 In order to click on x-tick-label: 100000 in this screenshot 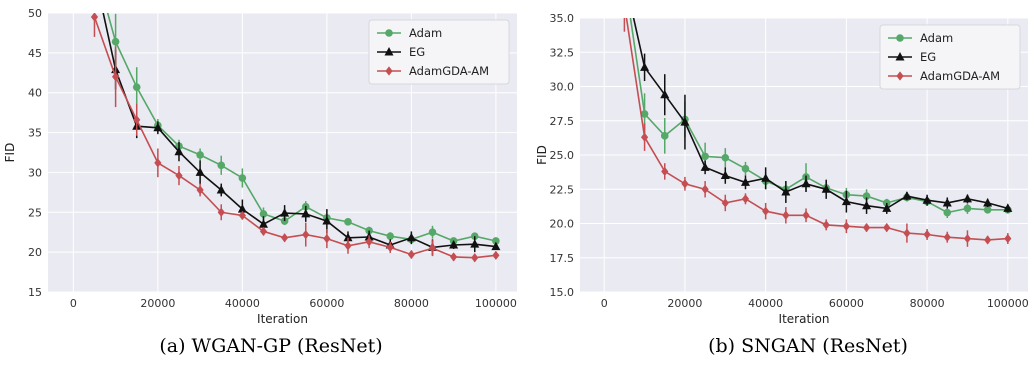, I will do `click(1008, 303)`.